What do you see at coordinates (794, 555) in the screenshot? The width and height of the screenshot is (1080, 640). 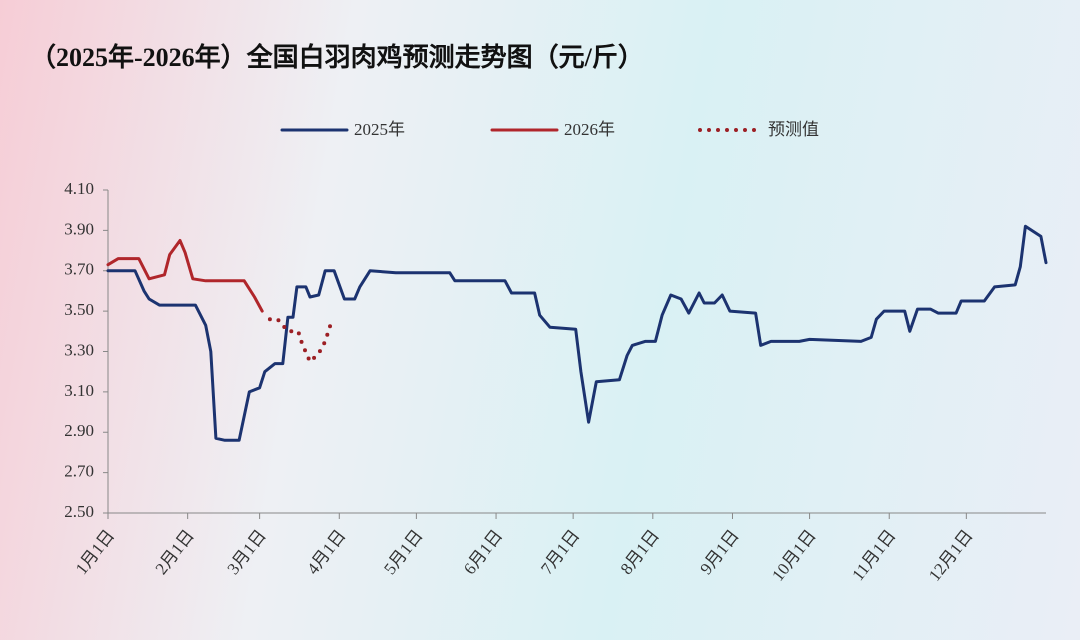 I see `x-tick-label: 10月1日` at bounding box center [794, 555].